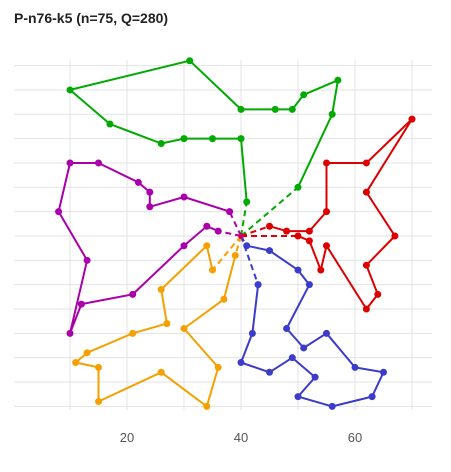 The image size is (451, 472). What do you see at coordinates (127, 437) in the screenshot?
I see `x-tick-label: 20` at bounding box center [127, 437].